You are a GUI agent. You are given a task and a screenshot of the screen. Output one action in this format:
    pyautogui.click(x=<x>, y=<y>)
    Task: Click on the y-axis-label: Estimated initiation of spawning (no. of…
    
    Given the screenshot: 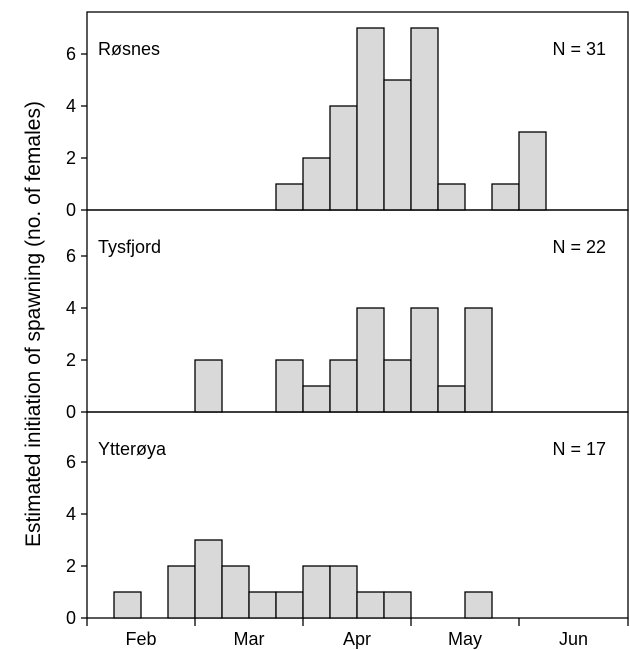 What is the action you would take?
    pyautogui.click(x=33, y=324)
    